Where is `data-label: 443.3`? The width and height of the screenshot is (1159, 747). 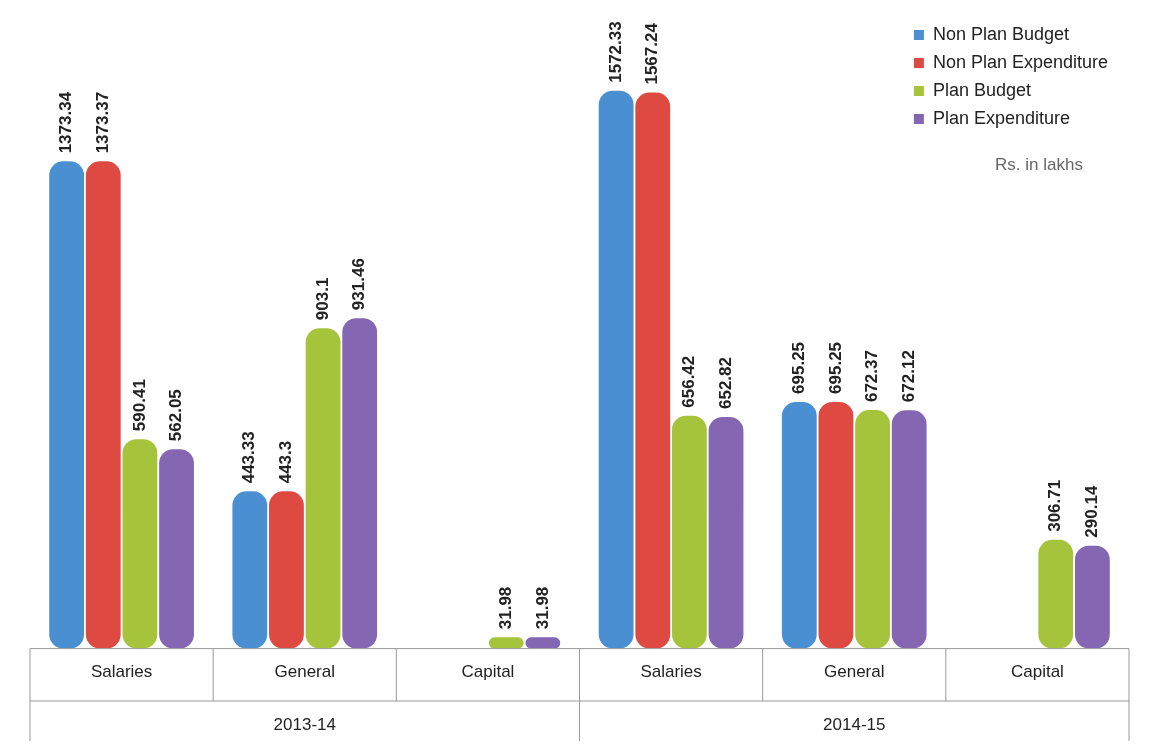 data-label: 443.3 is located at coordinates (286, 462).